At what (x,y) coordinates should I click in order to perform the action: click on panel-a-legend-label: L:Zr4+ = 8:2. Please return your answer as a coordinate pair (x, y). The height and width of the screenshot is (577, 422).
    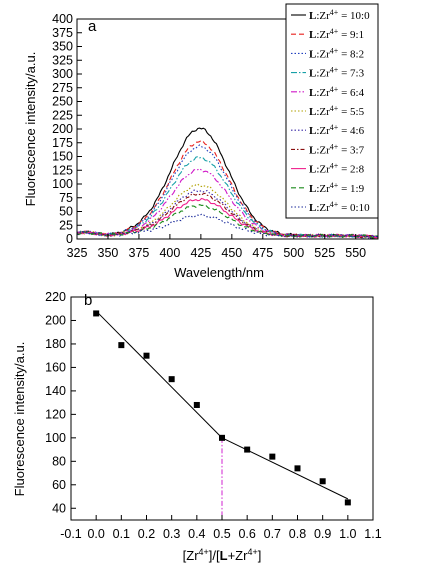
    Looking at the image, I should click on (336, 53).